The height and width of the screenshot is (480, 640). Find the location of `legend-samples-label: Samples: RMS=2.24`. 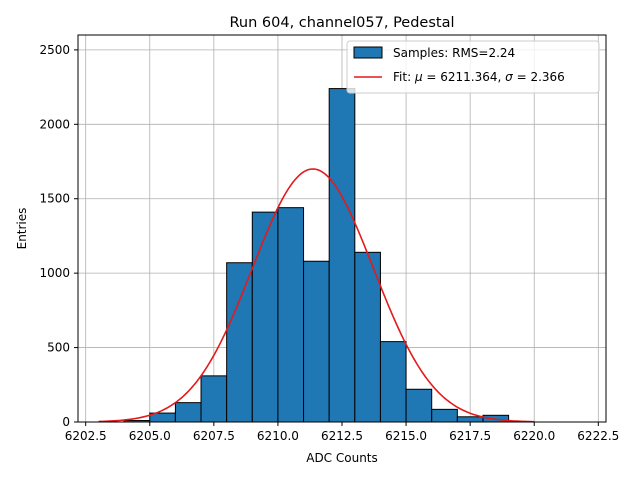

legend-samples-label: Samples: RMS=2.24 is located at coordinates (454, 53).